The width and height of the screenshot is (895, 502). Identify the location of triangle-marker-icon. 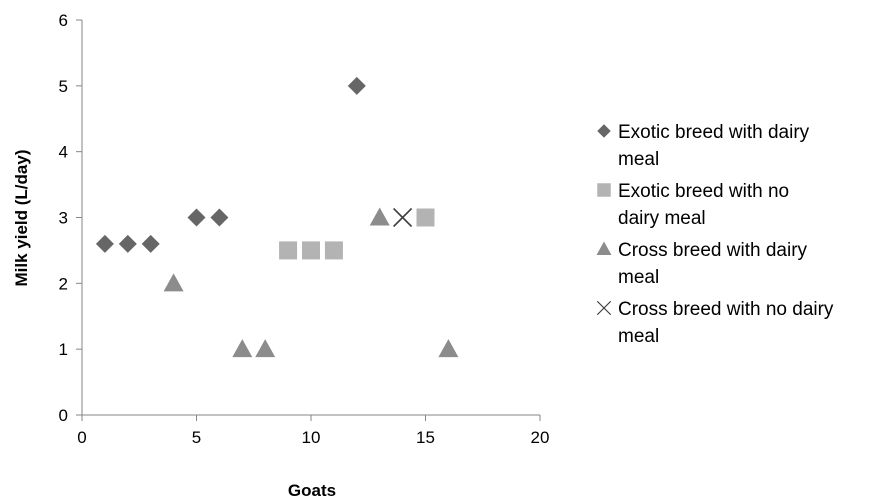
(604, 248).